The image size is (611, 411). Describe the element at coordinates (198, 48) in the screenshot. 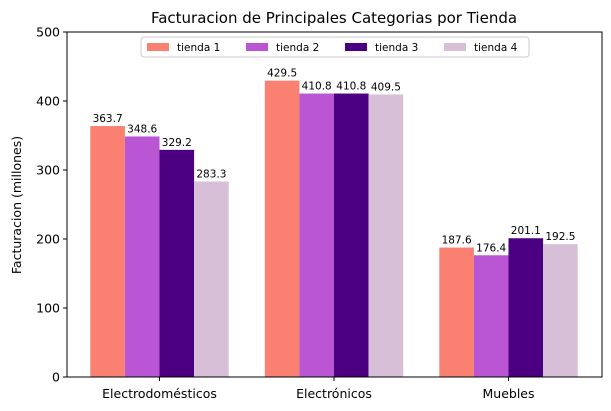

I see `legend-label: tienda 1` at that location.